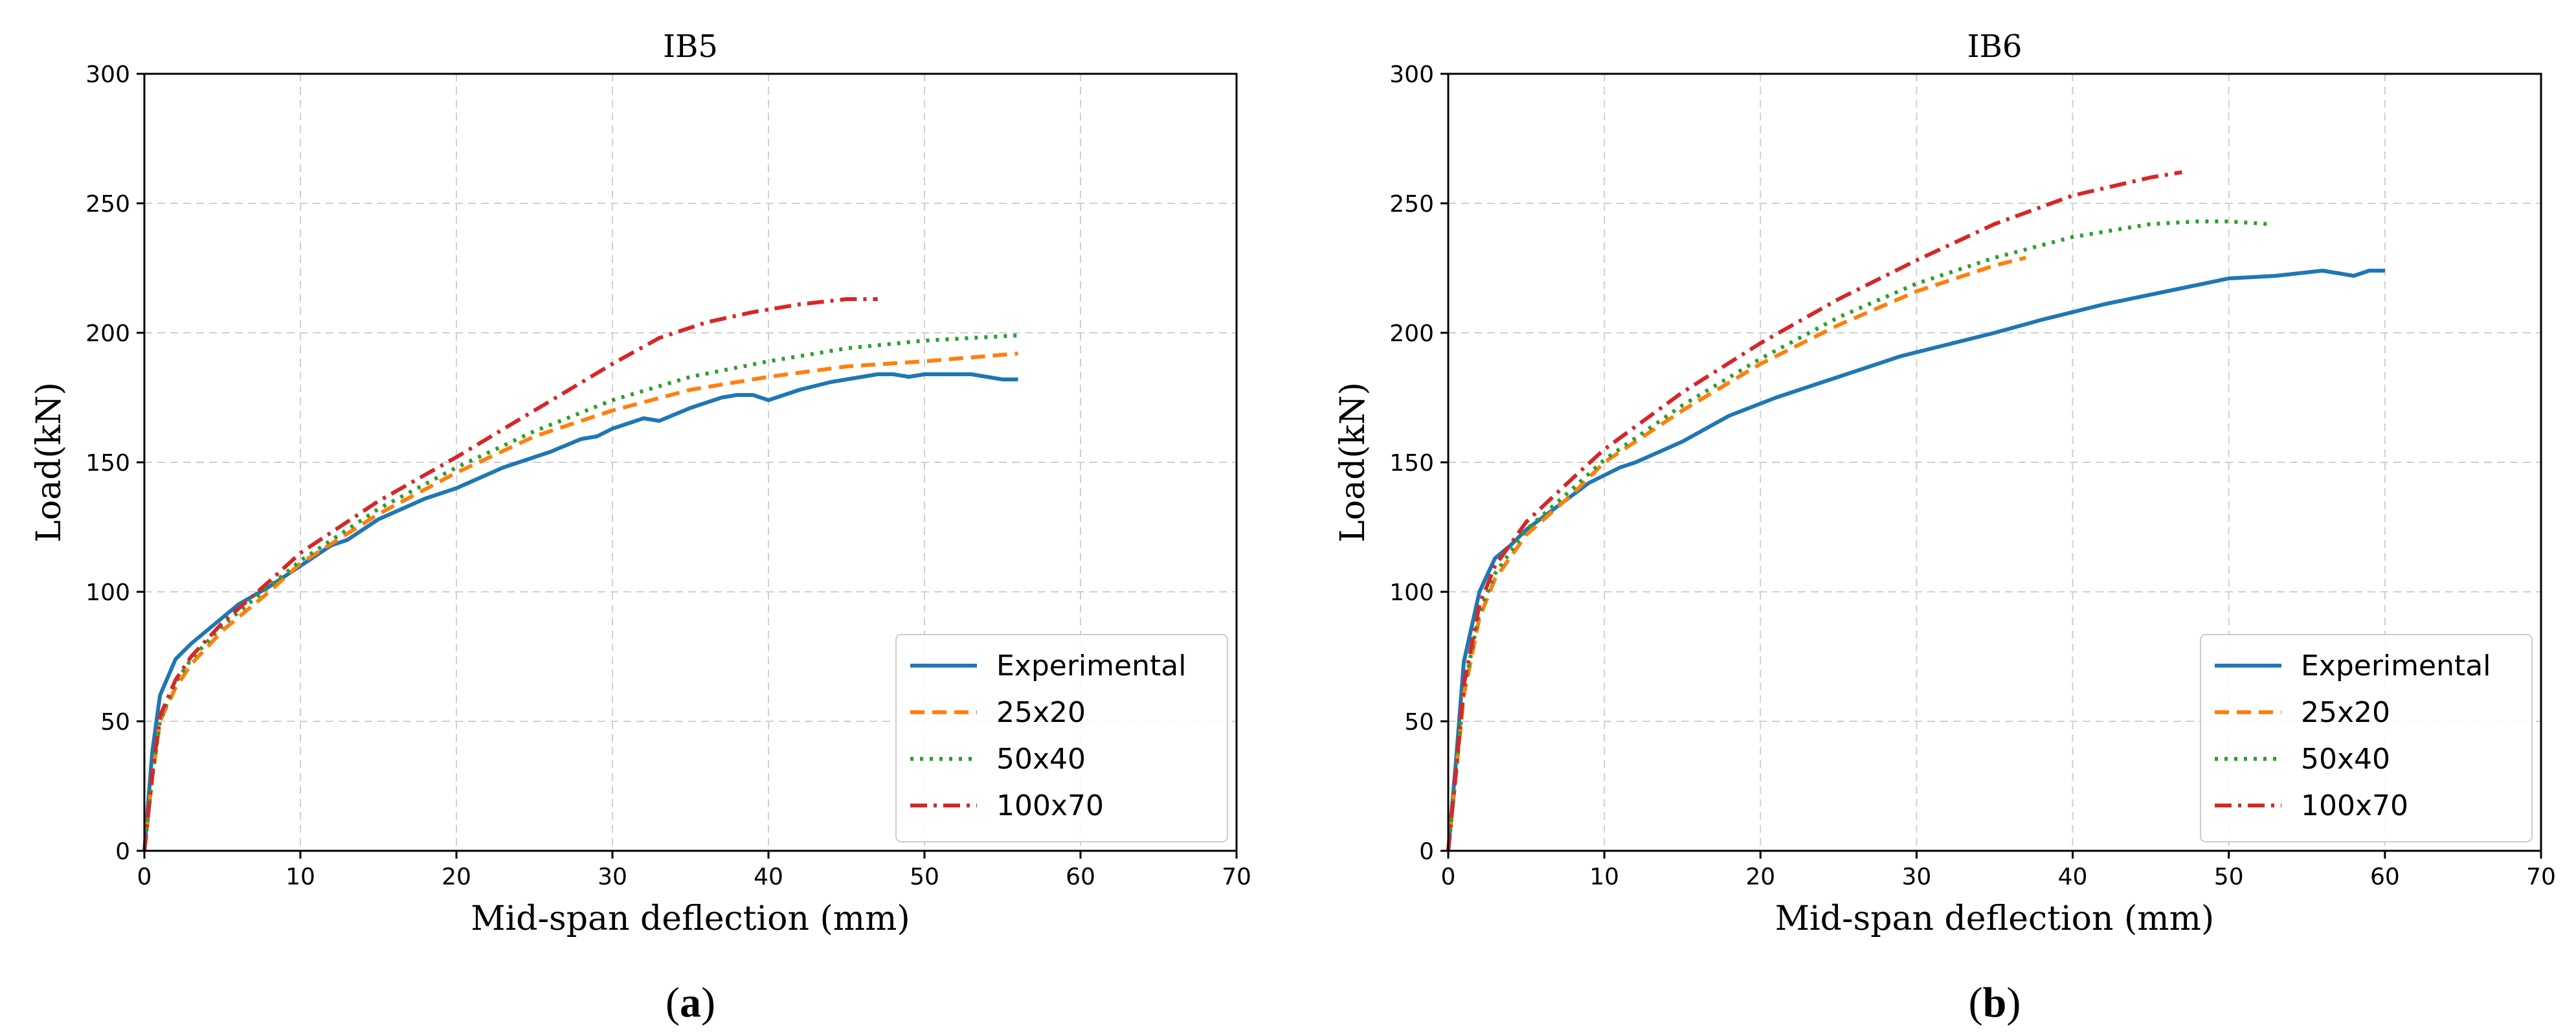 This screenshot has height=1036, width=2576. I want to click on chart1-ytick-label-5: 250, so click(1412, 204).